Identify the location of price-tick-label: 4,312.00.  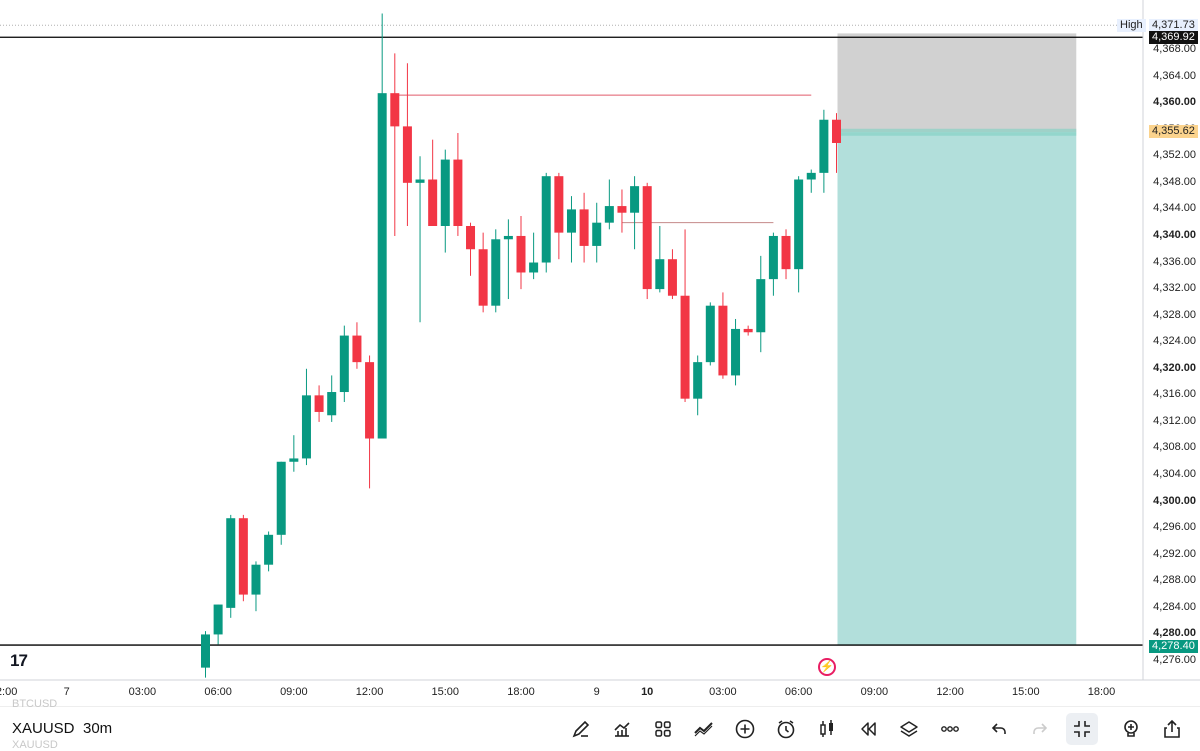
(1174, 420).